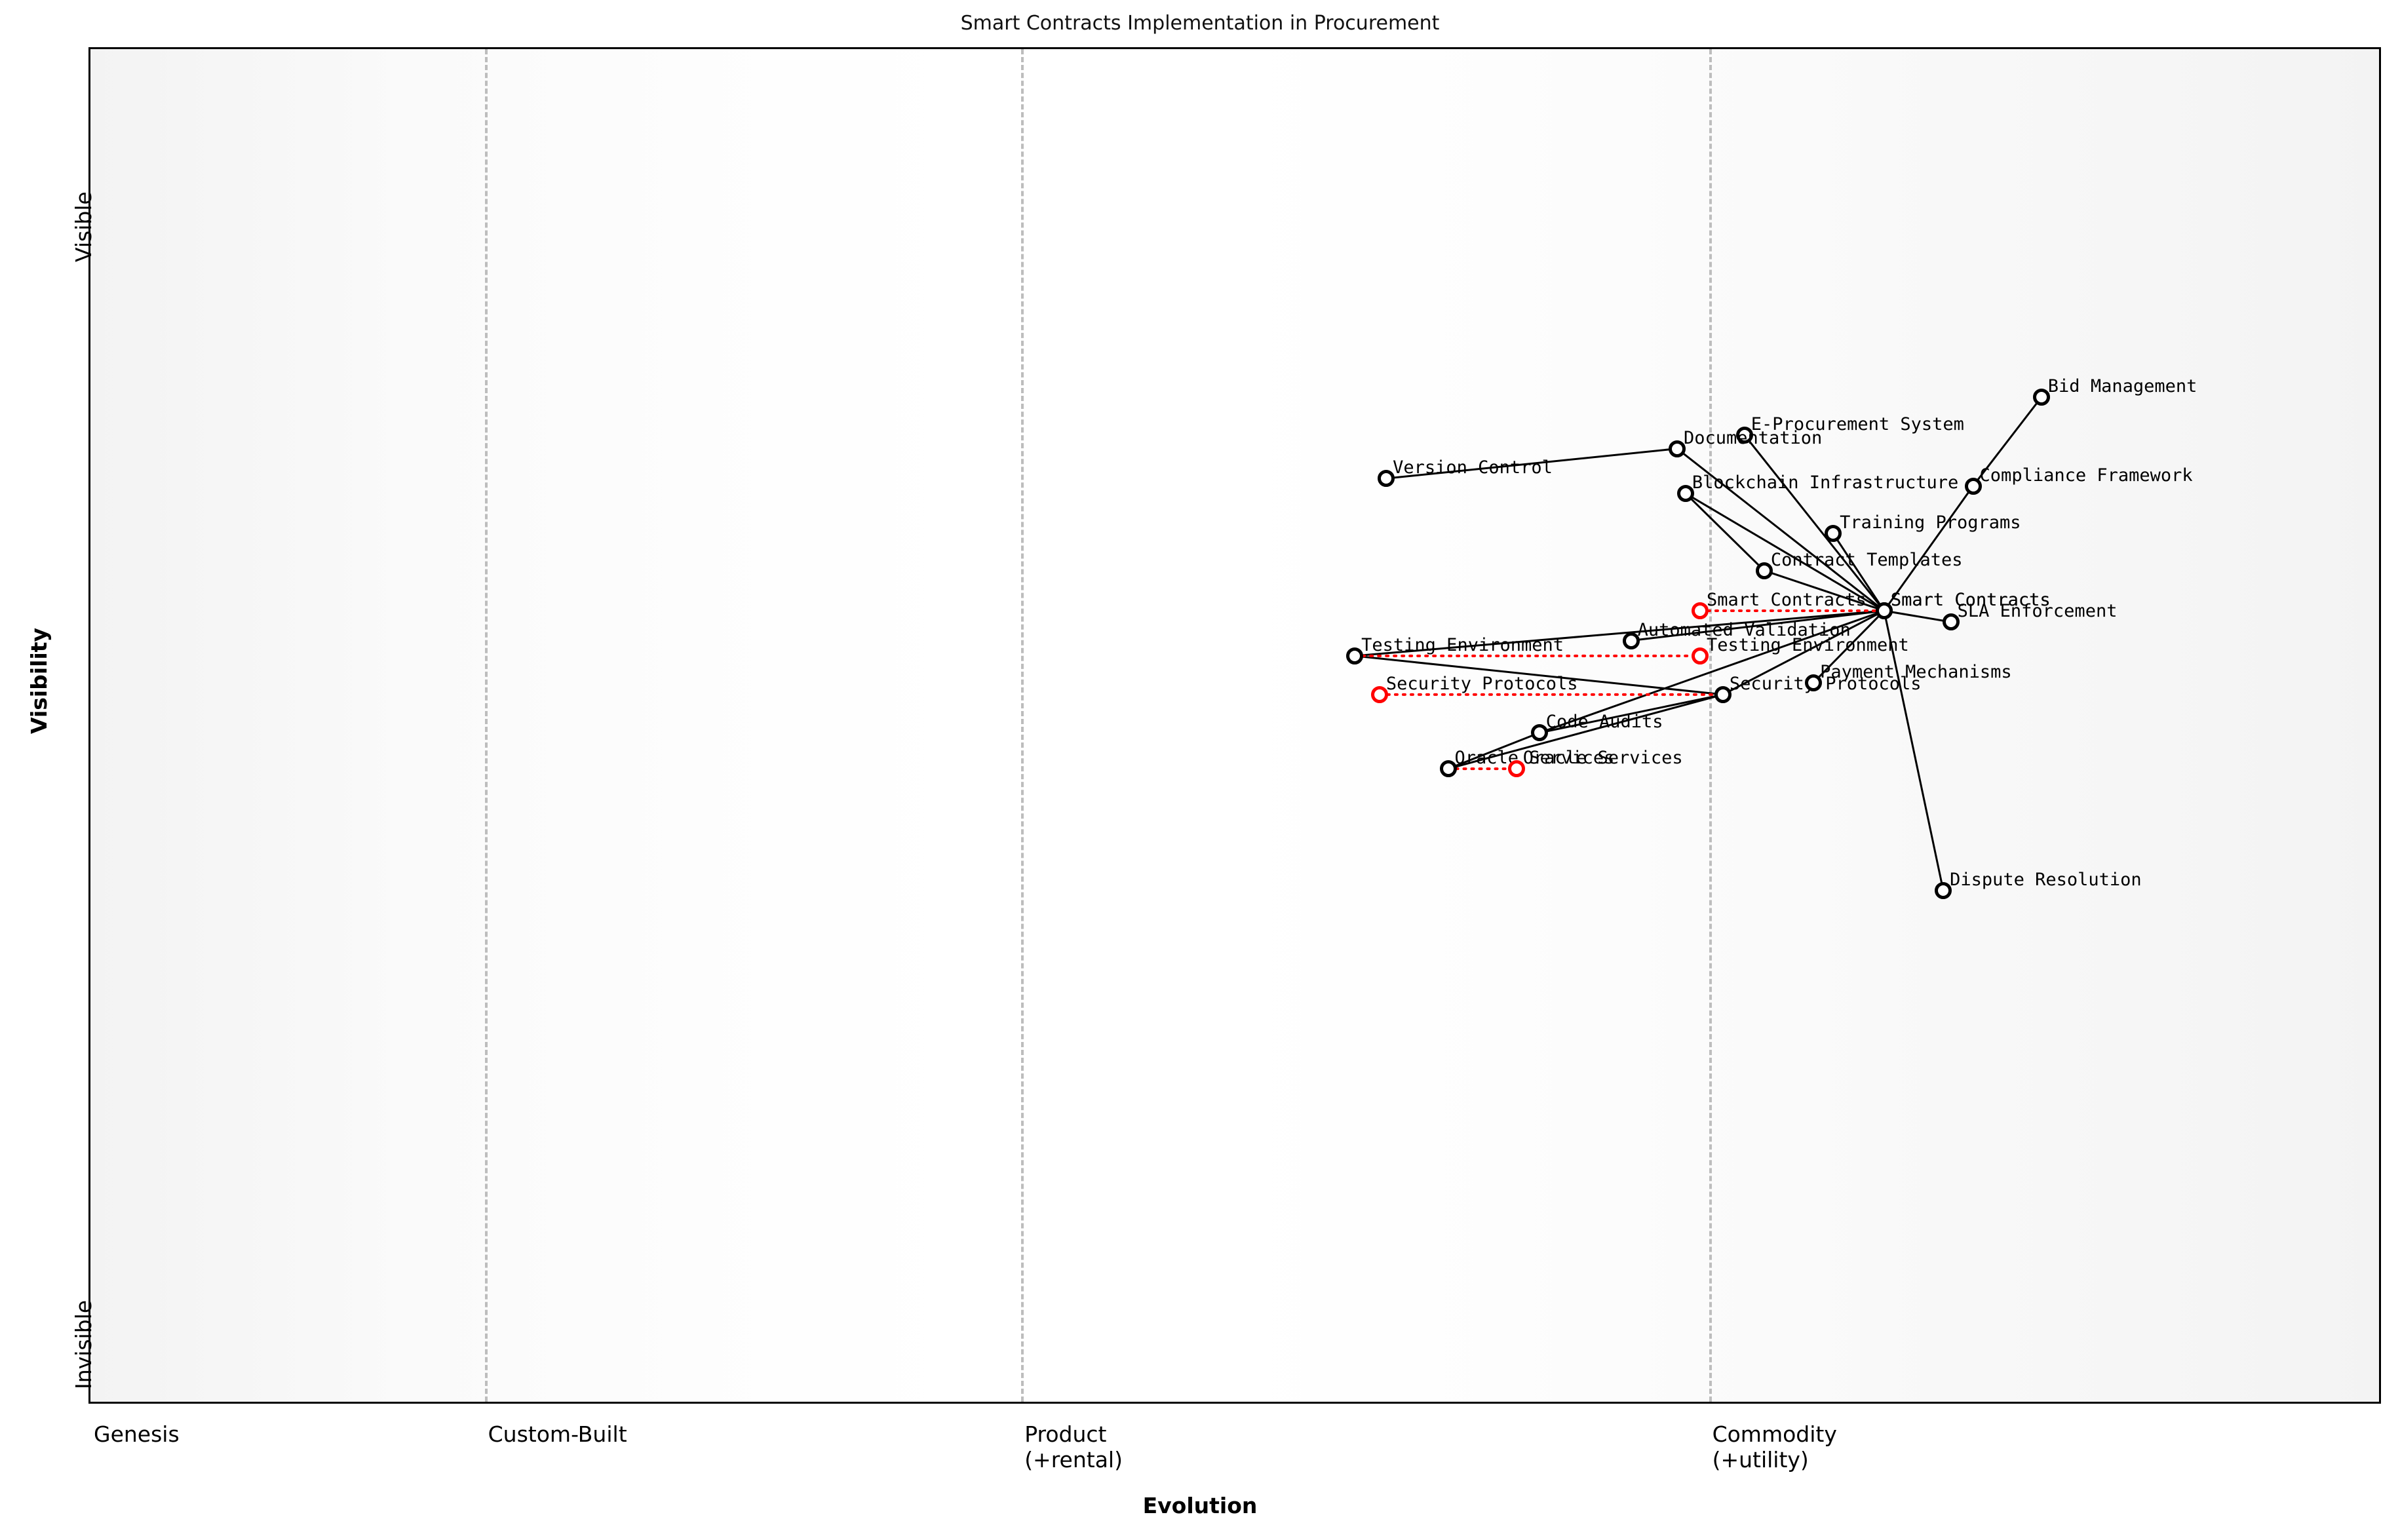  What do you see at coordinates (2086, 475) in the screenshot?
I see `node-label-compliance-framework: Compliance Framework` at bounding box center [2086, 475].